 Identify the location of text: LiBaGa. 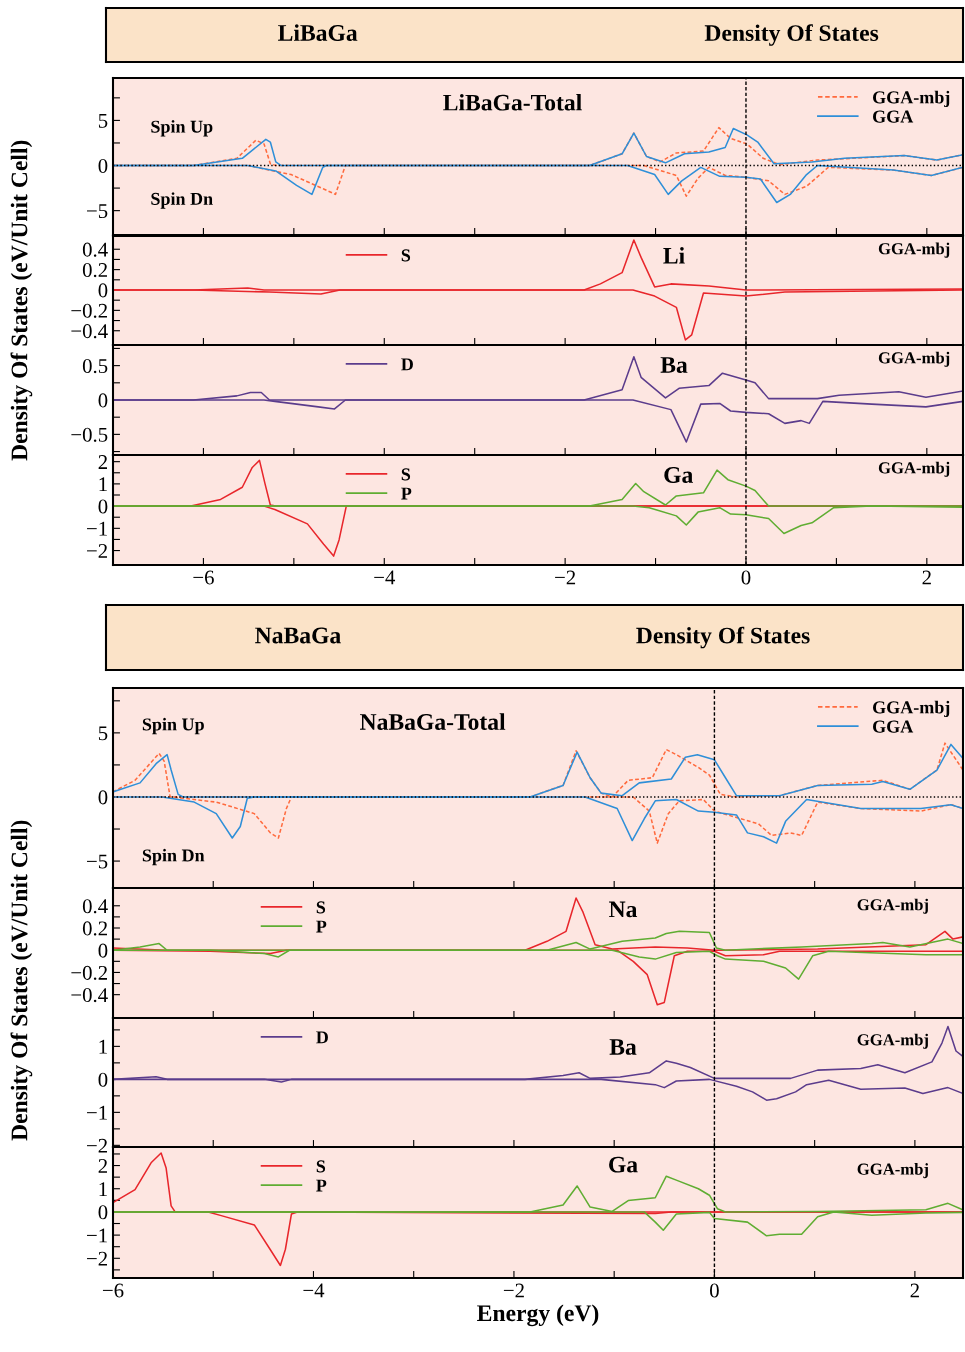
(318, 32).